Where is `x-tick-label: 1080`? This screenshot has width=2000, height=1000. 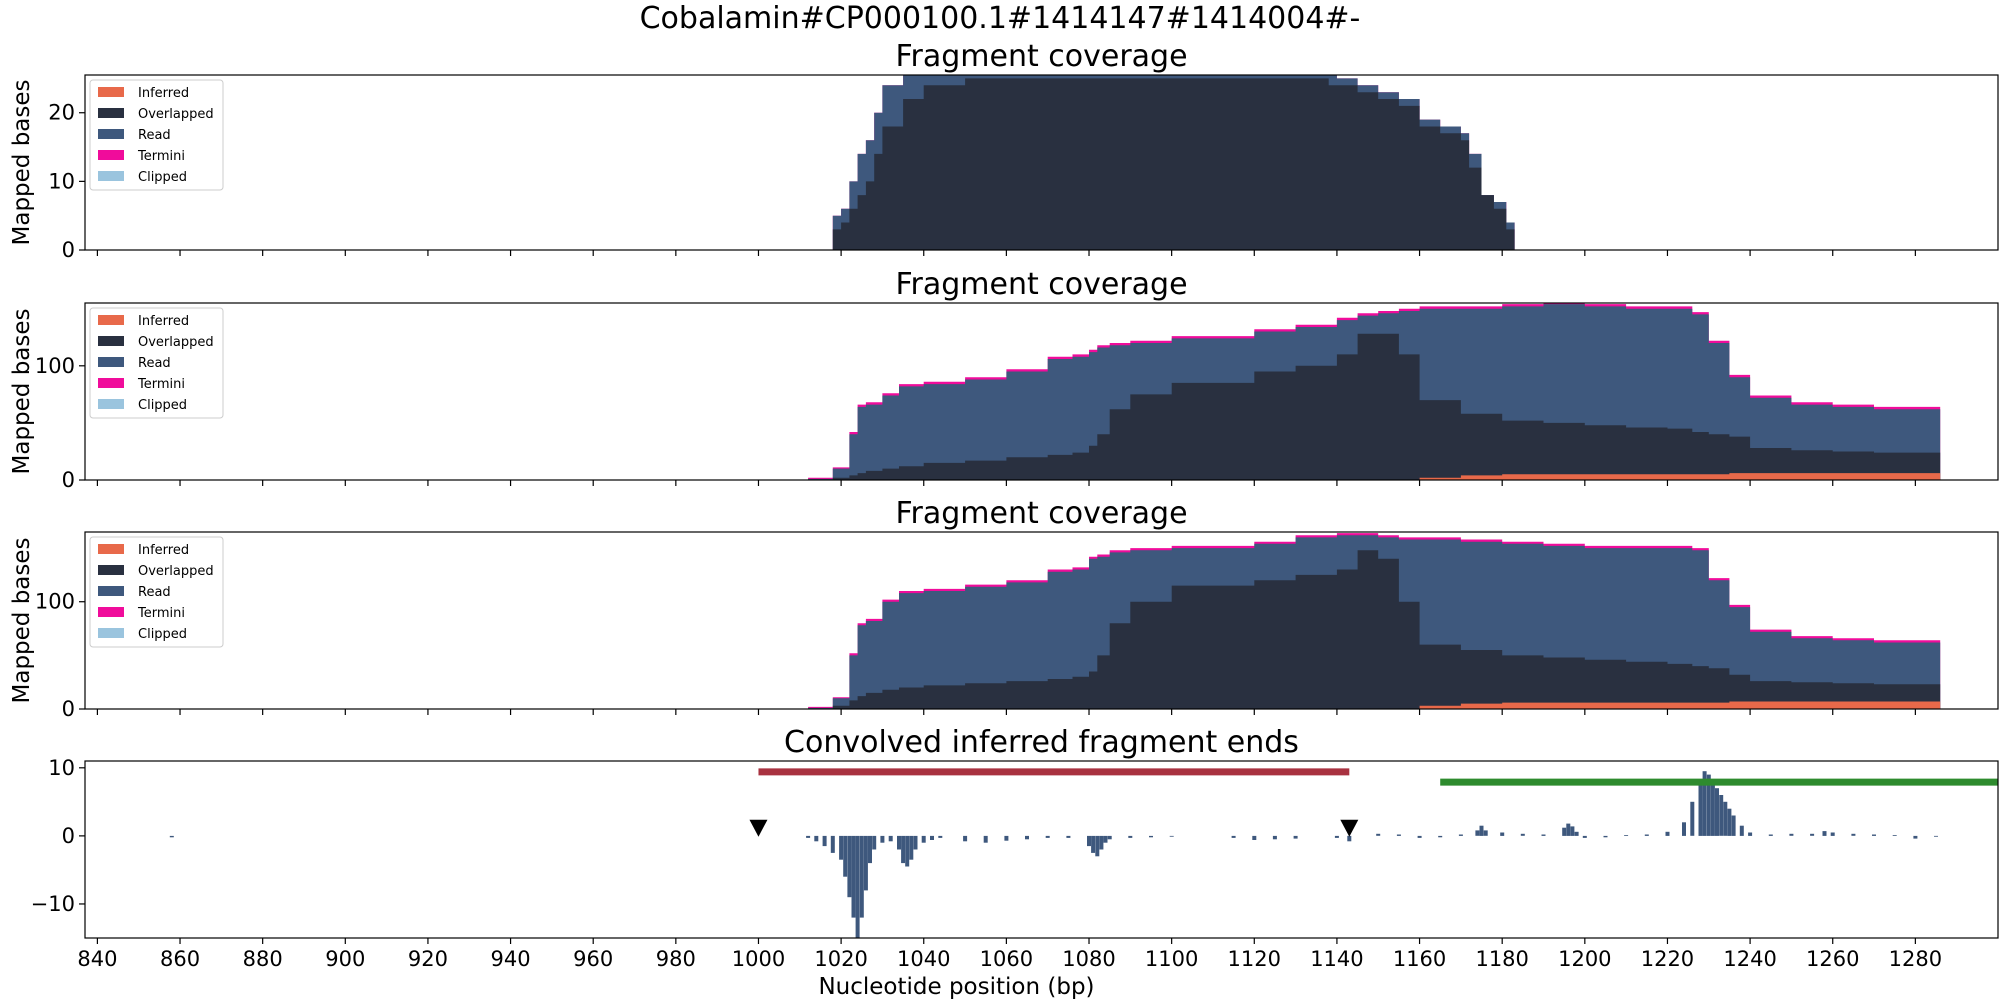
x-tick-label: 1080 is located at coordinates (1088, 959).